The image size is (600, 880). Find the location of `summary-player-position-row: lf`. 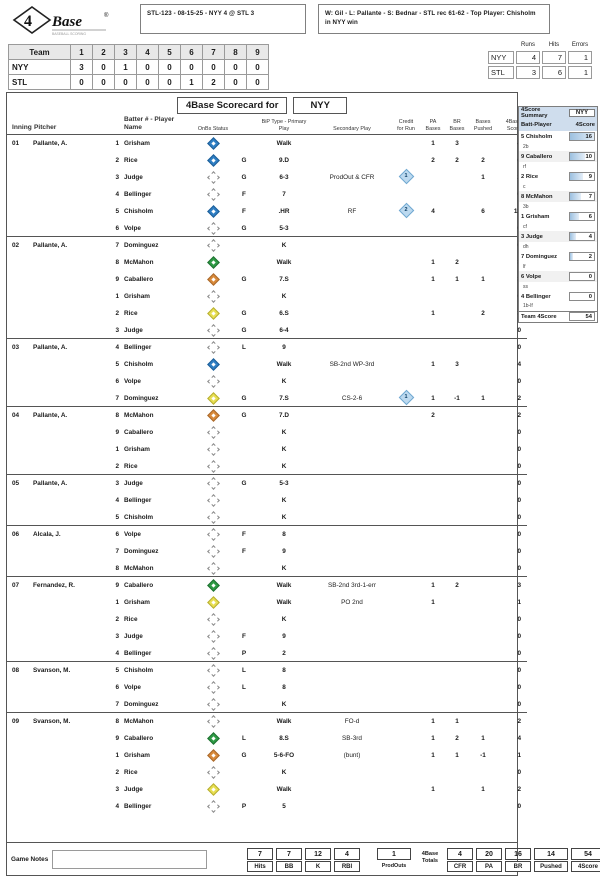

summary-player-position-row: lf is located at coordinates (558, 266).